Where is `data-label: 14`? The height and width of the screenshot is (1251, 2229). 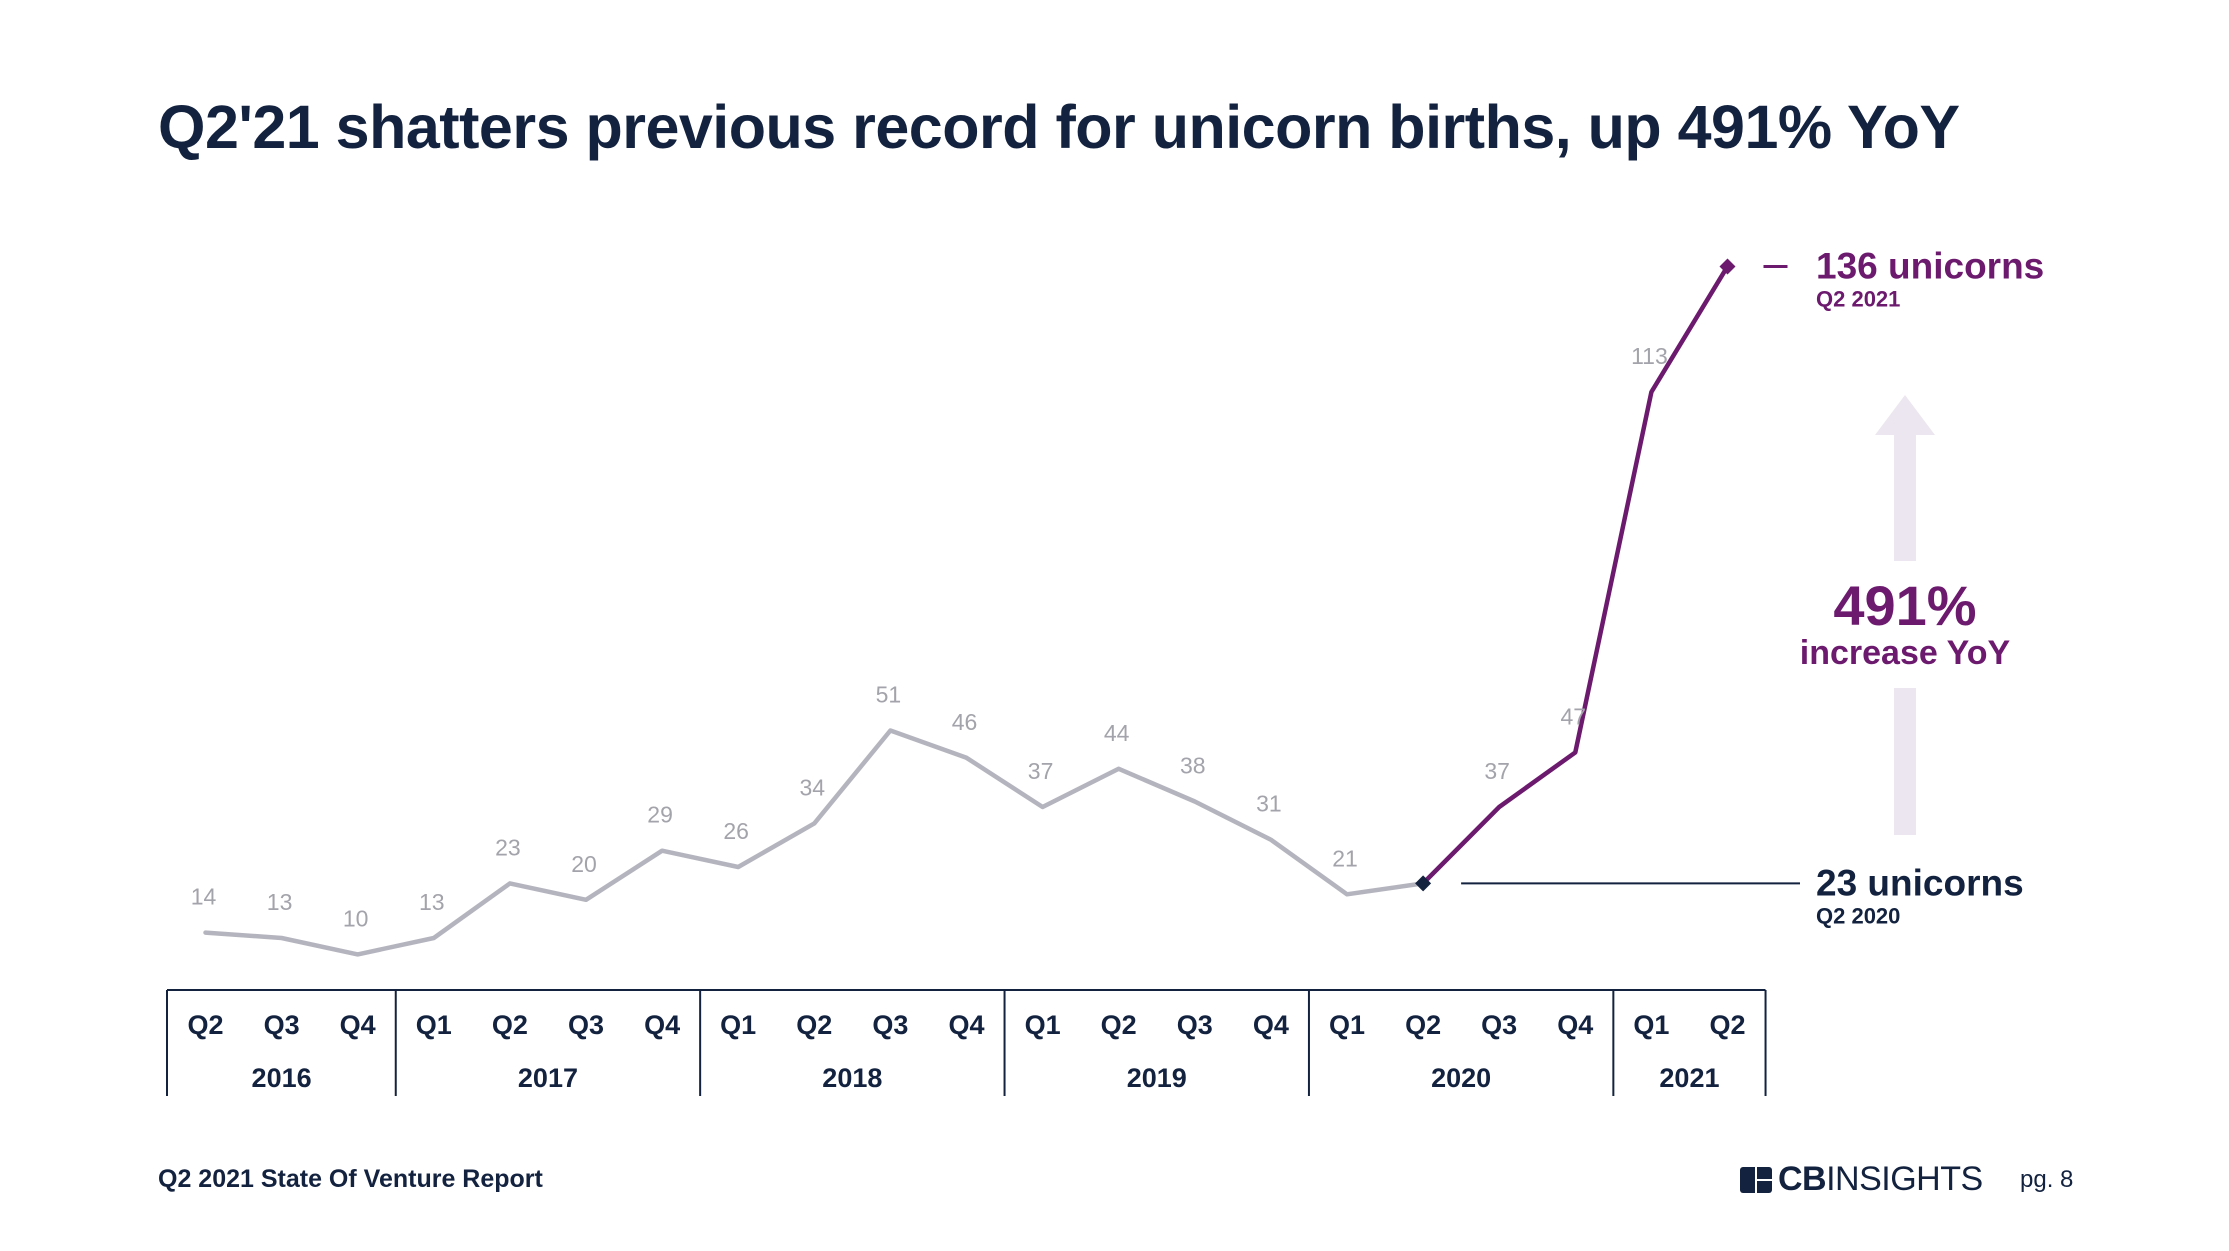 data-label: 14 is located at coordinates (204, 897).